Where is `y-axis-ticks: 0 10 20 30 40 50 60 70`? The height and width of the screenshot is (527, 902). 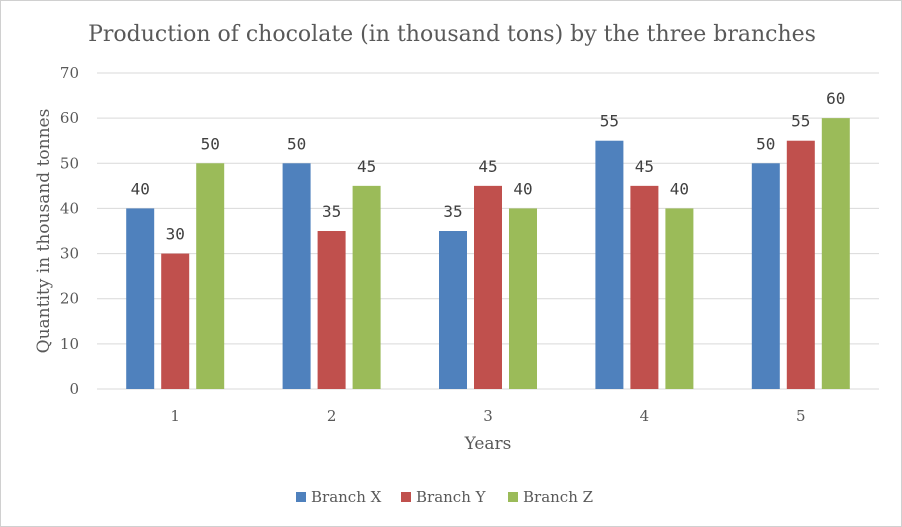 y-axis-ticks: 0 10 20 30 40 50 60 70 is located at coordinates (69, 231).